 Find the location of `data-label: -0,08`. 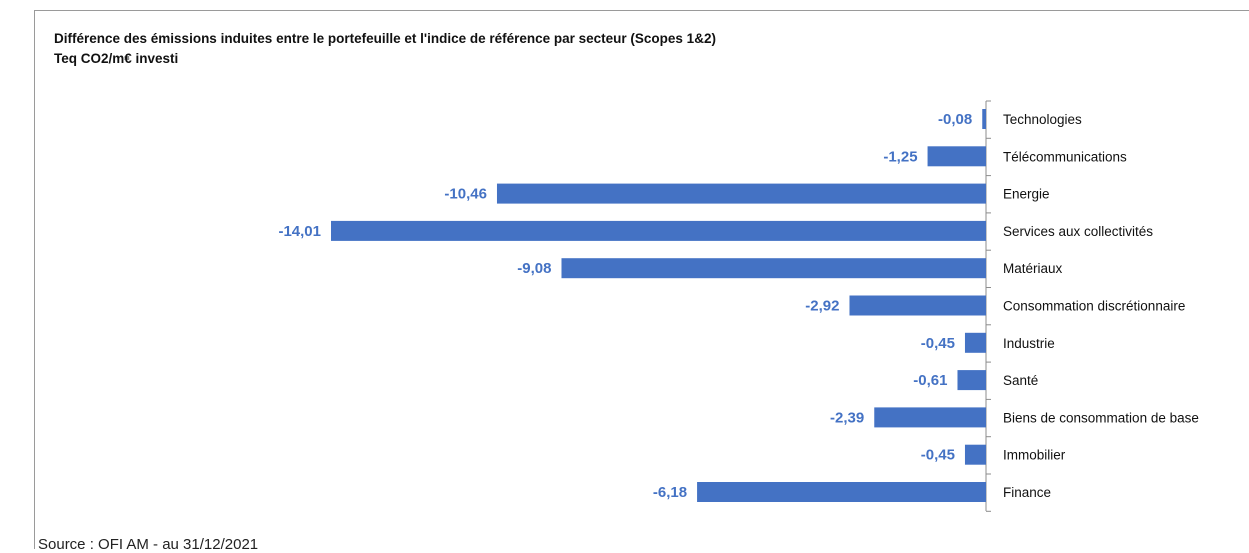

data-label: -0,08 is located at coordinates (955, 119).